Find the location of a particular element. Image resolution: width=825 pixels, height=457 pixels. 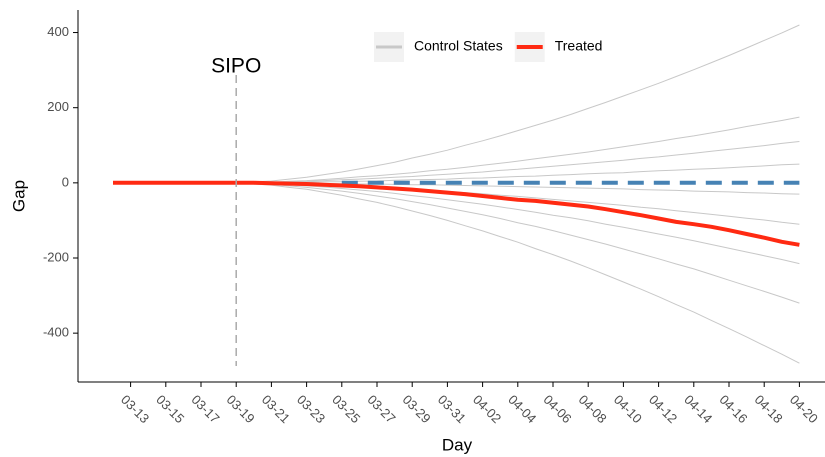

x-tick-label: 04-18 is located at coordinates (769, 409).